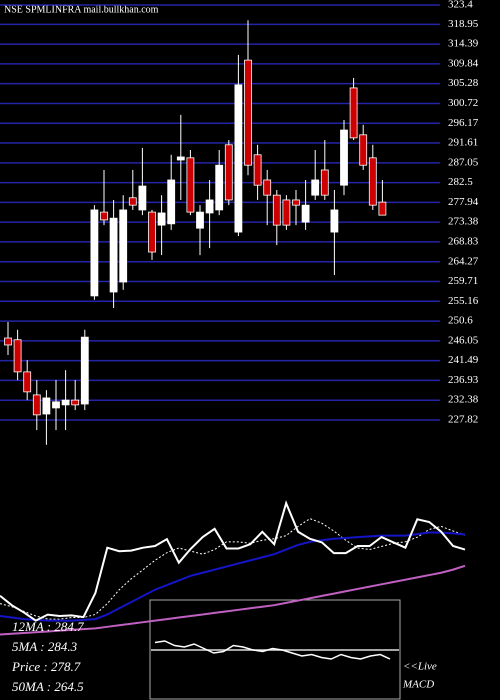 This screenshot has width=500, height=700. What do you see at coordinates (463, 123) in the screenshot?
I see `y-tick-label: 296.17` at bounding box center [463, 123].